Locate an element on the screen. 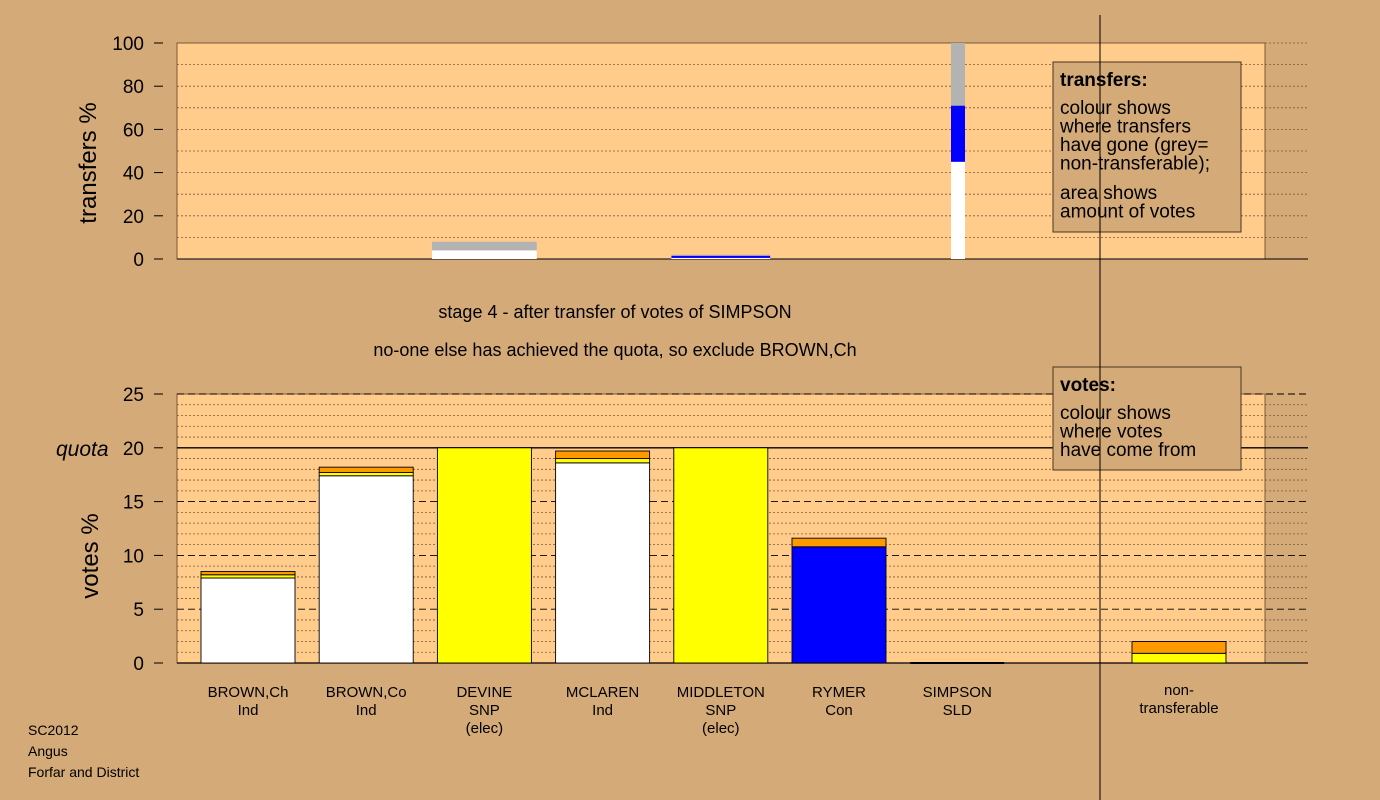 Image resolution: width=1380 pixels, height=800 pixels. bar-brown-ch-segment-orange is located at coordinates (248, 573).